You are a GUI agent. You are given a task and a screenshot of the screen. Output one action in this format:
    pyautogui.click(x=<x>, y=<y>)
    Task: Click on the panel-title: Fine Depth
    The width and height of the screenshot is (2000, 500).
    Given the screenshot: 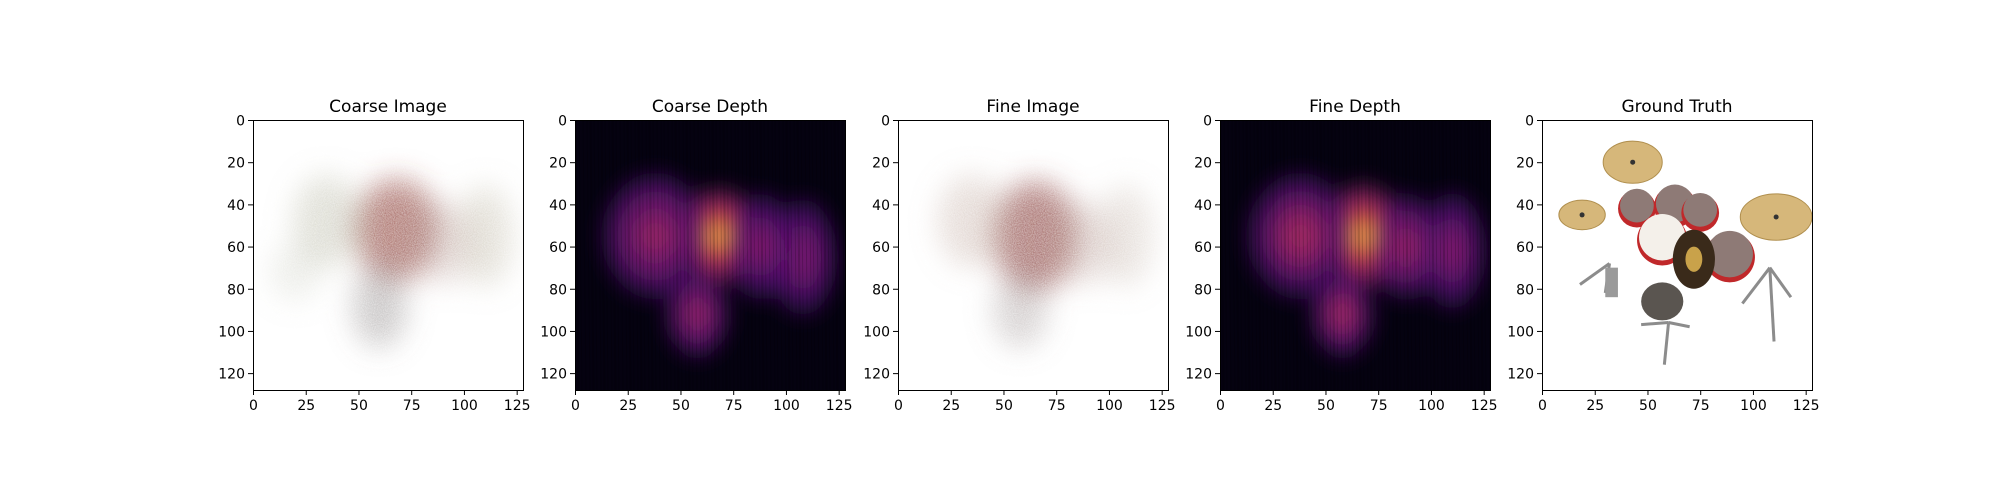 What is the action you would take?
    pyautogui.click(x=1355, y=107)
    